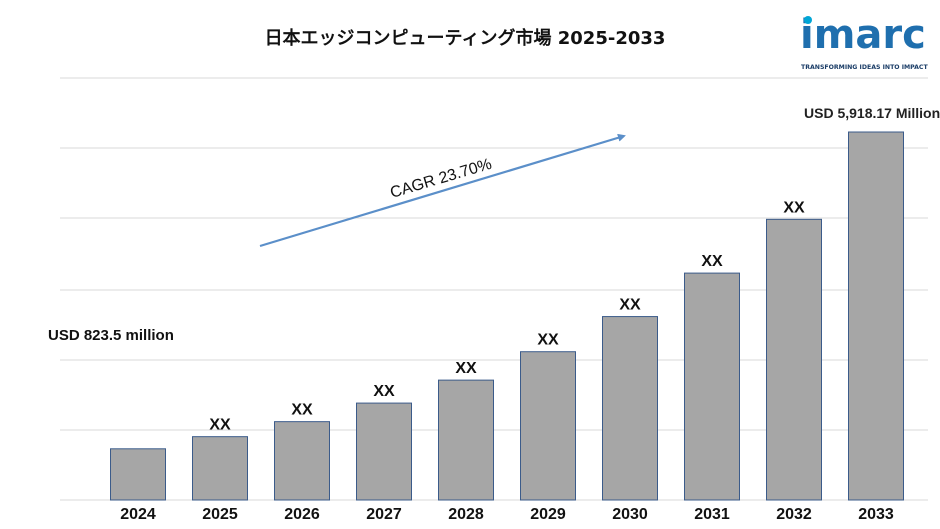  I want to click on bar-label-2031: XX, so click(712, 261).